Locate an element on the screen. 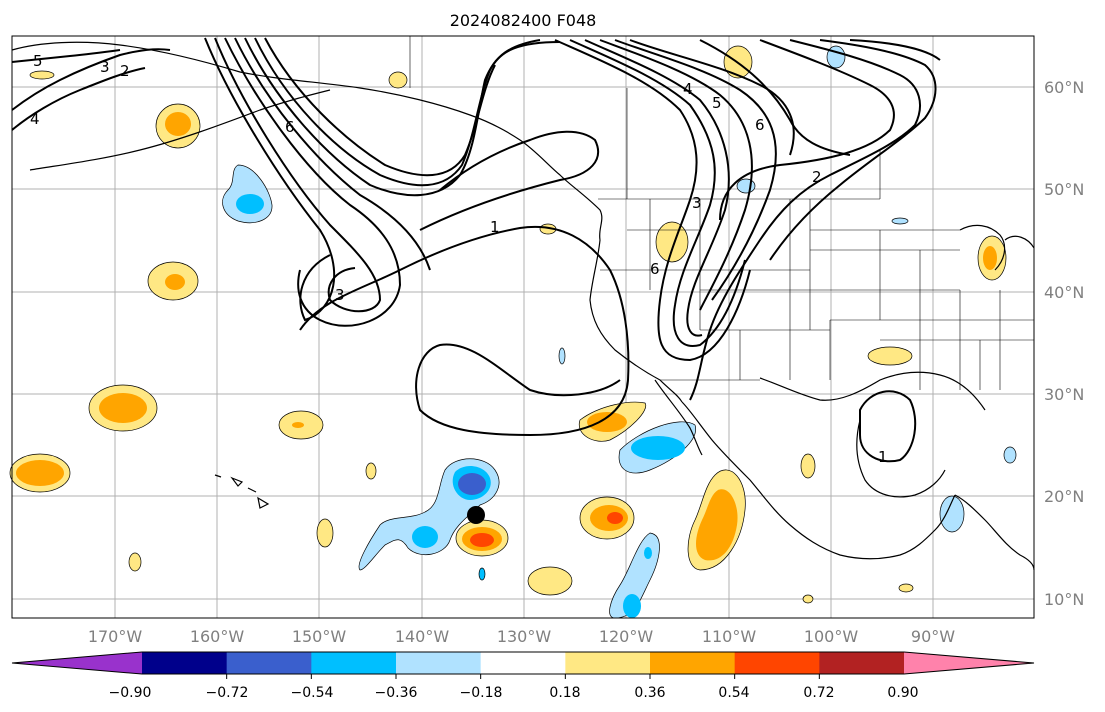 The height and width of the screenshot is (712, 1105). colorbar-tick-label: −0.54 is located at coordinates (312, 693).